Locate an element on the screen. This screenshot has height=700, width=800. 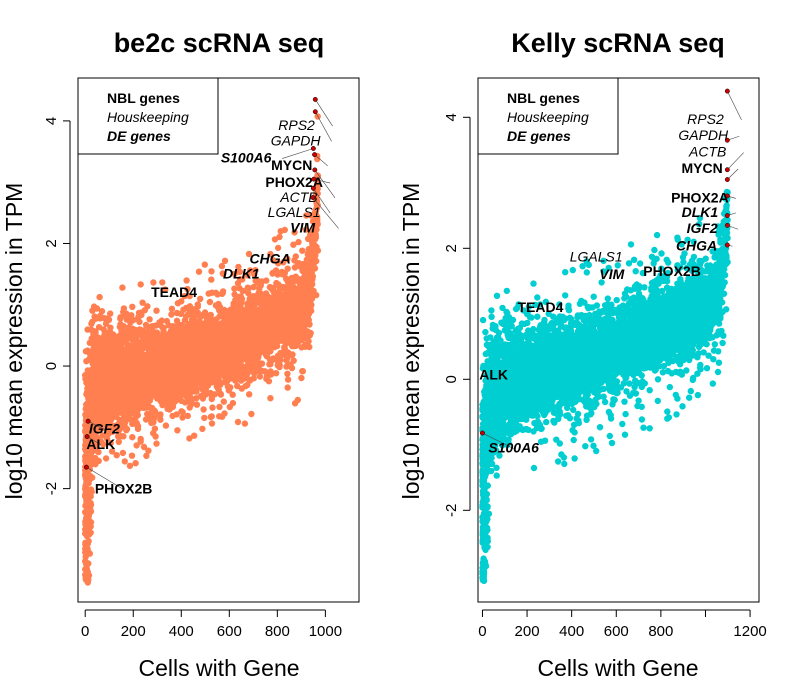
x-tick-label: 0 is located at coordinates (85, 631).